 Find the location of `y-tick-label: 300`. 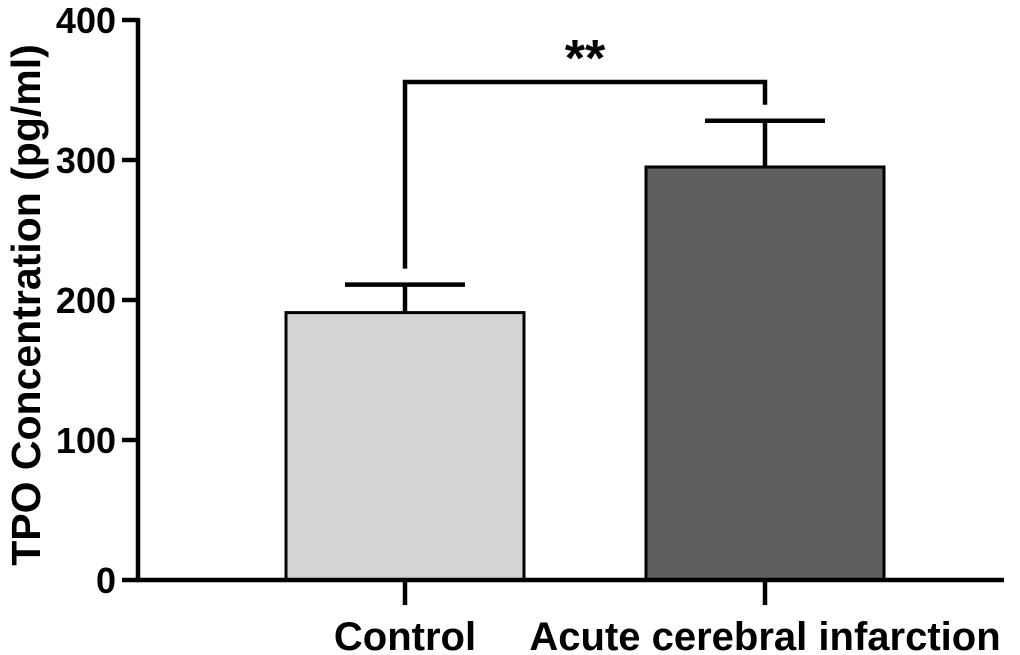

y-tick-label: 300 is located at coordinates (86, 160).